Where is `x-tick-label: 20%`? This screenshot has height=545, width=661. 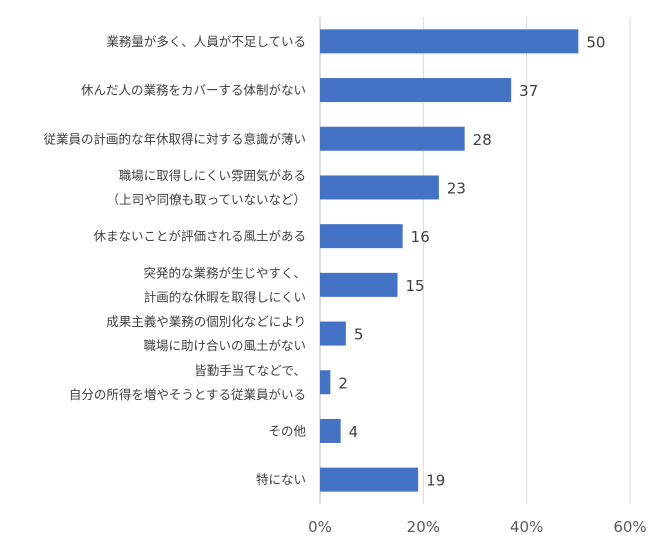
x-tick-label: 20% is located at coordinates (423, 527).